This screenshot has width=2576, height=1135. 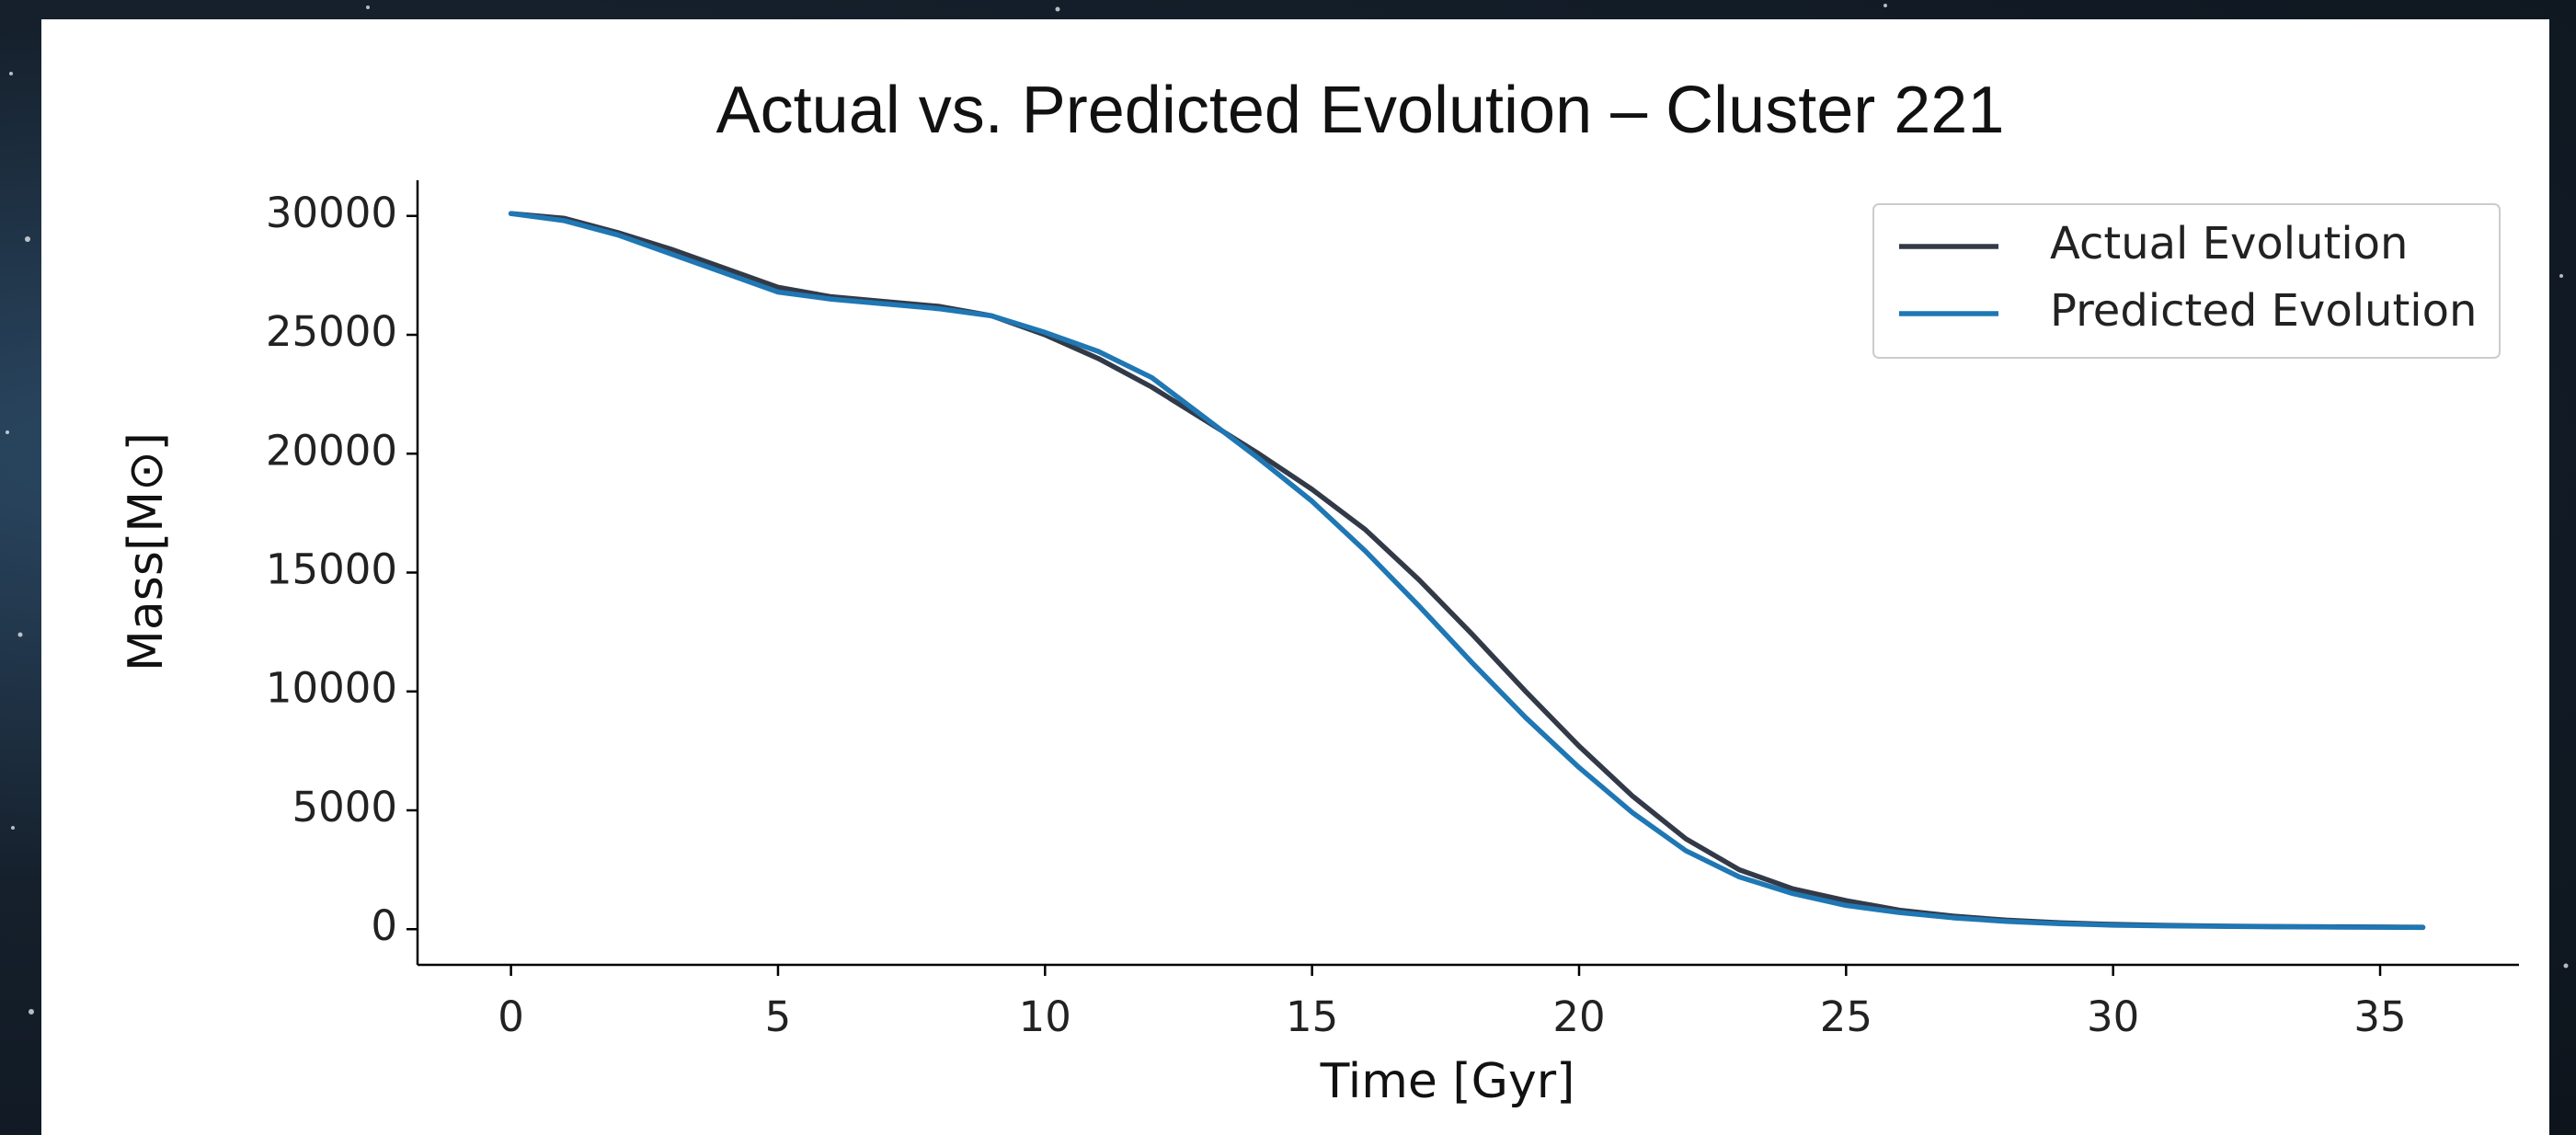 I want to click on x-tick-label: 0, so click(x=511, y=1016).